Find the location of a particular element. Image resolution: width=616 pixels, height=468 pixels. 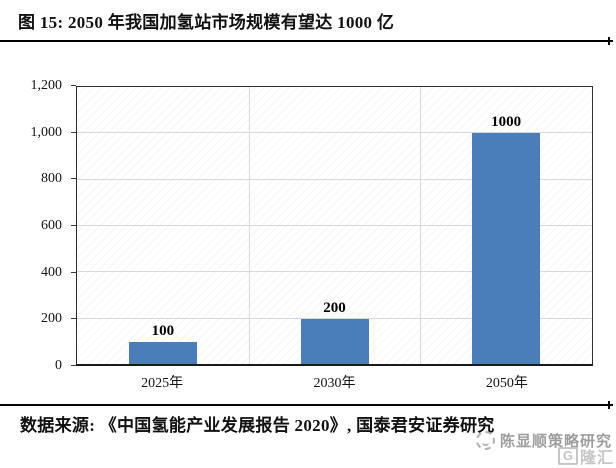

y-tick-label: 1,200 is located at coordinates (46, 85).